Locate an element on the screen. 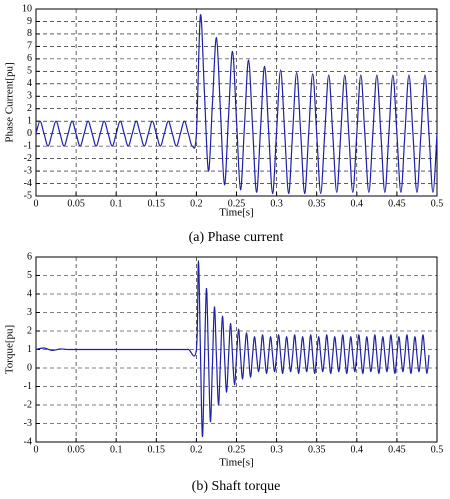  y-tick-label: 9 is located at coordinates (29, 21).